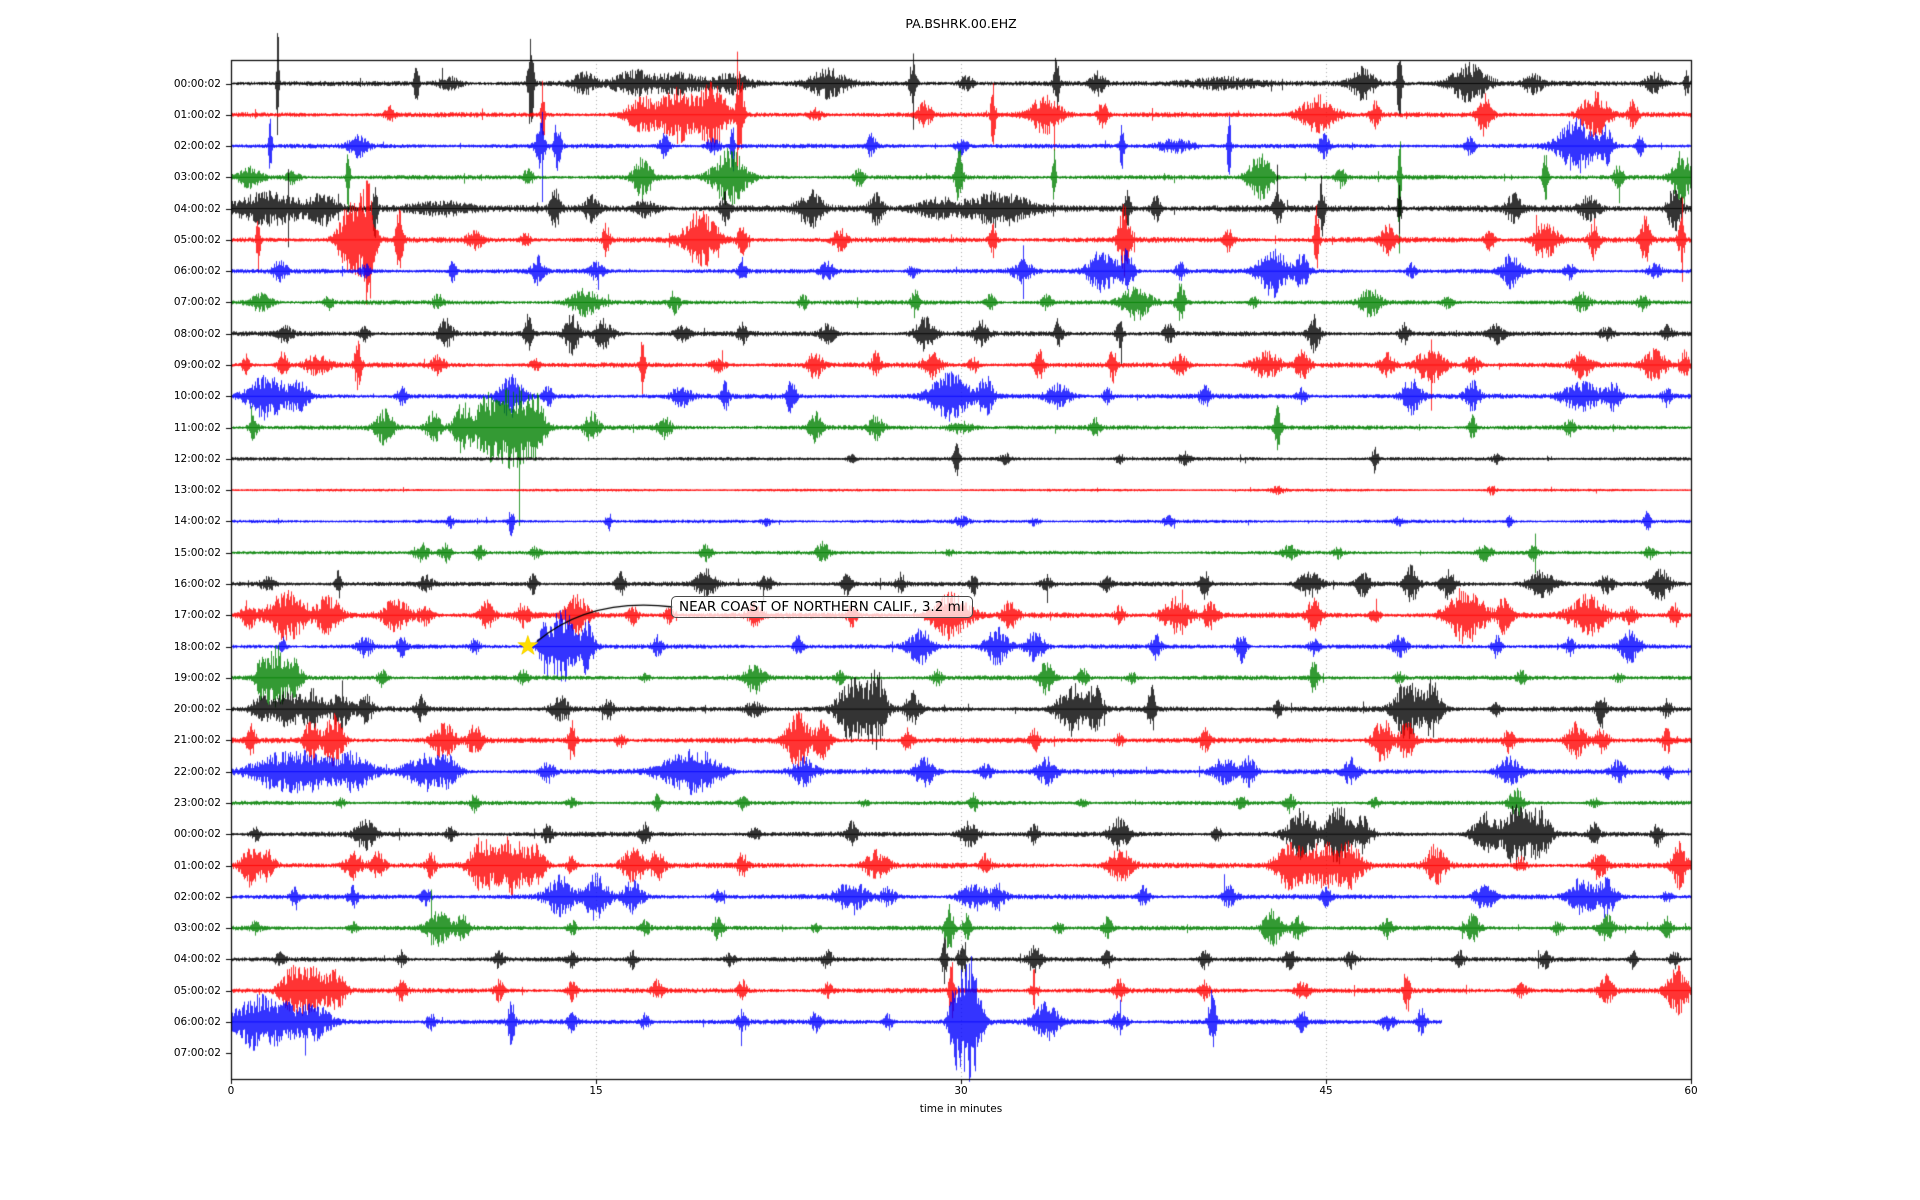 This screenshot has width=1920, height=1200. I want to click on y-tick-label: 19:00:02, so click(197, 677).